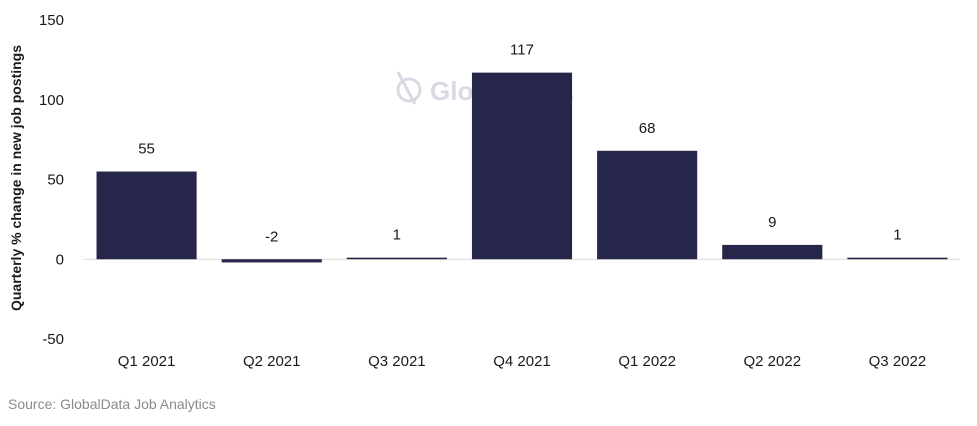 This screenshot has width=977, height=426. I want to click on x-tick-label: Q1 2021, so click(147, 361).